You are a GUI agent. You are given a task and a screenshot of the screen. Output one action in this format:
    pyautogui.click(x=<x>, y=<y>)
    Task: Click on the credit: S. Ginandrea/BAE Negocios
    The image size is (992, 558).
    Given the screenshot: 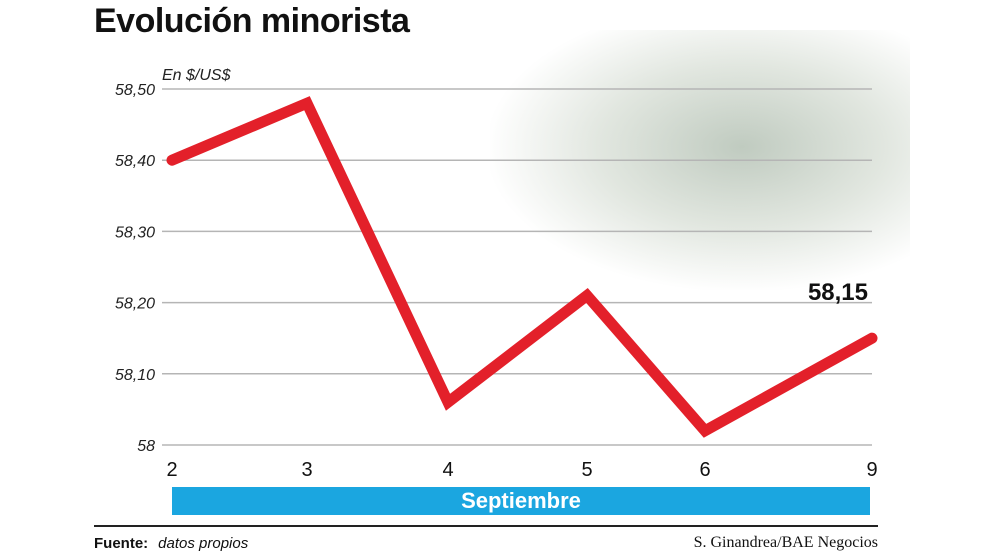 What is the action you would take?
    pyautogui.click(x=785, y=542)
    